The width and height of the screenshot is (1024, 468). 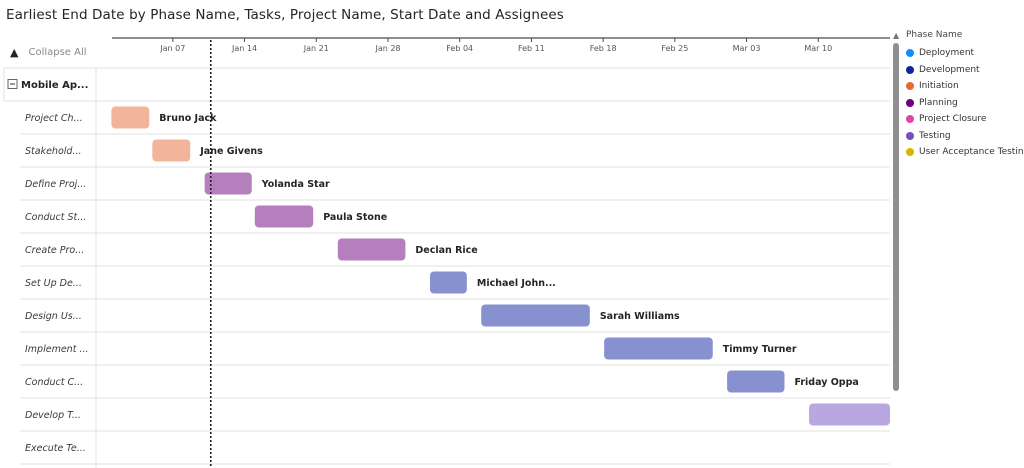 What do you see at coordinates (387, 48) in the screenshot?
I see `x-tick-label: Jan 28` at bounding box center [387, 48].